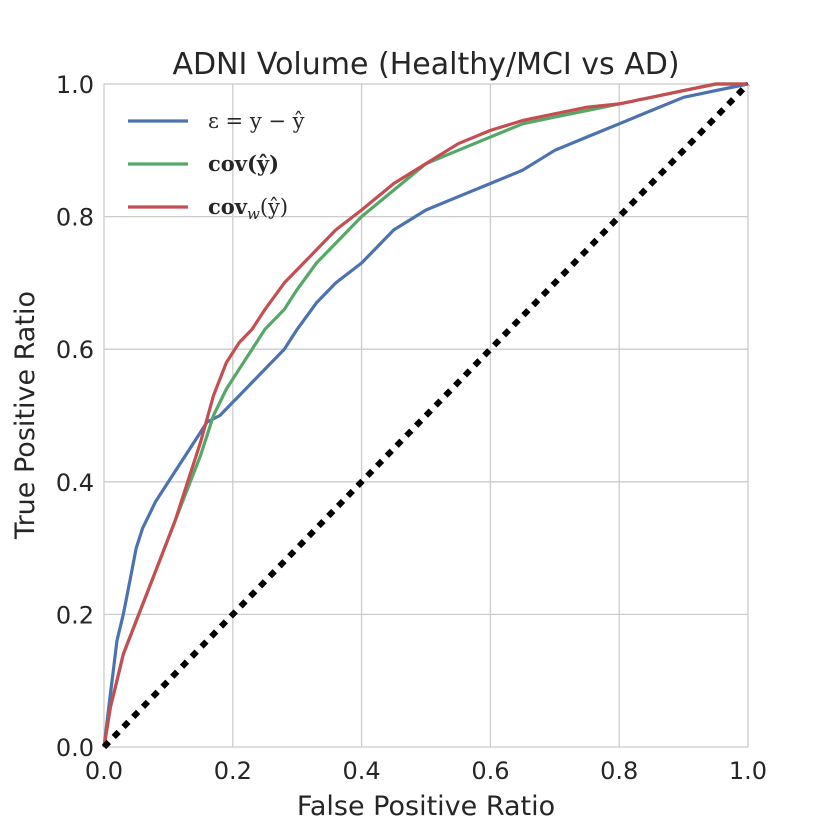  What do you see at coordinates (25, 415) in the screenshot?
I see `y-axis-title: True Positive Ratio` at bounding box center [25, 415].